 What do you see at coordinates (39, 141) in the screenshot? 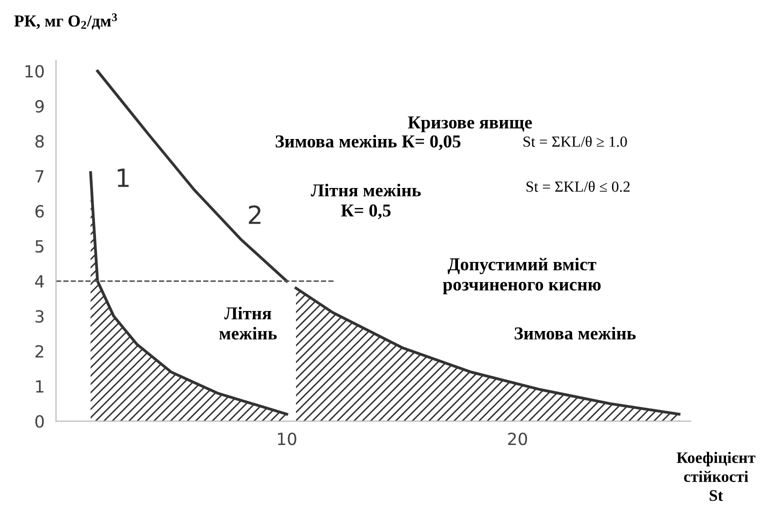
I see `y-tick-label: 8` at bounding box center [39, 141].